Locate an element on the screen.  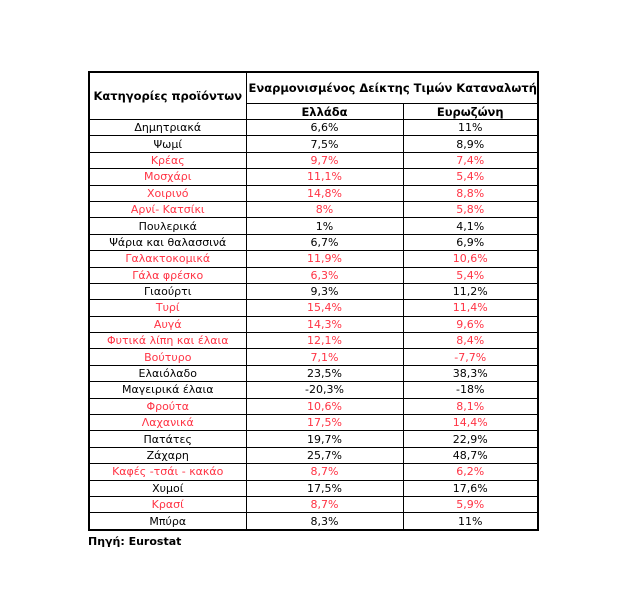
greece-value-cell: 6,3% is located at coordinates (324, 275).